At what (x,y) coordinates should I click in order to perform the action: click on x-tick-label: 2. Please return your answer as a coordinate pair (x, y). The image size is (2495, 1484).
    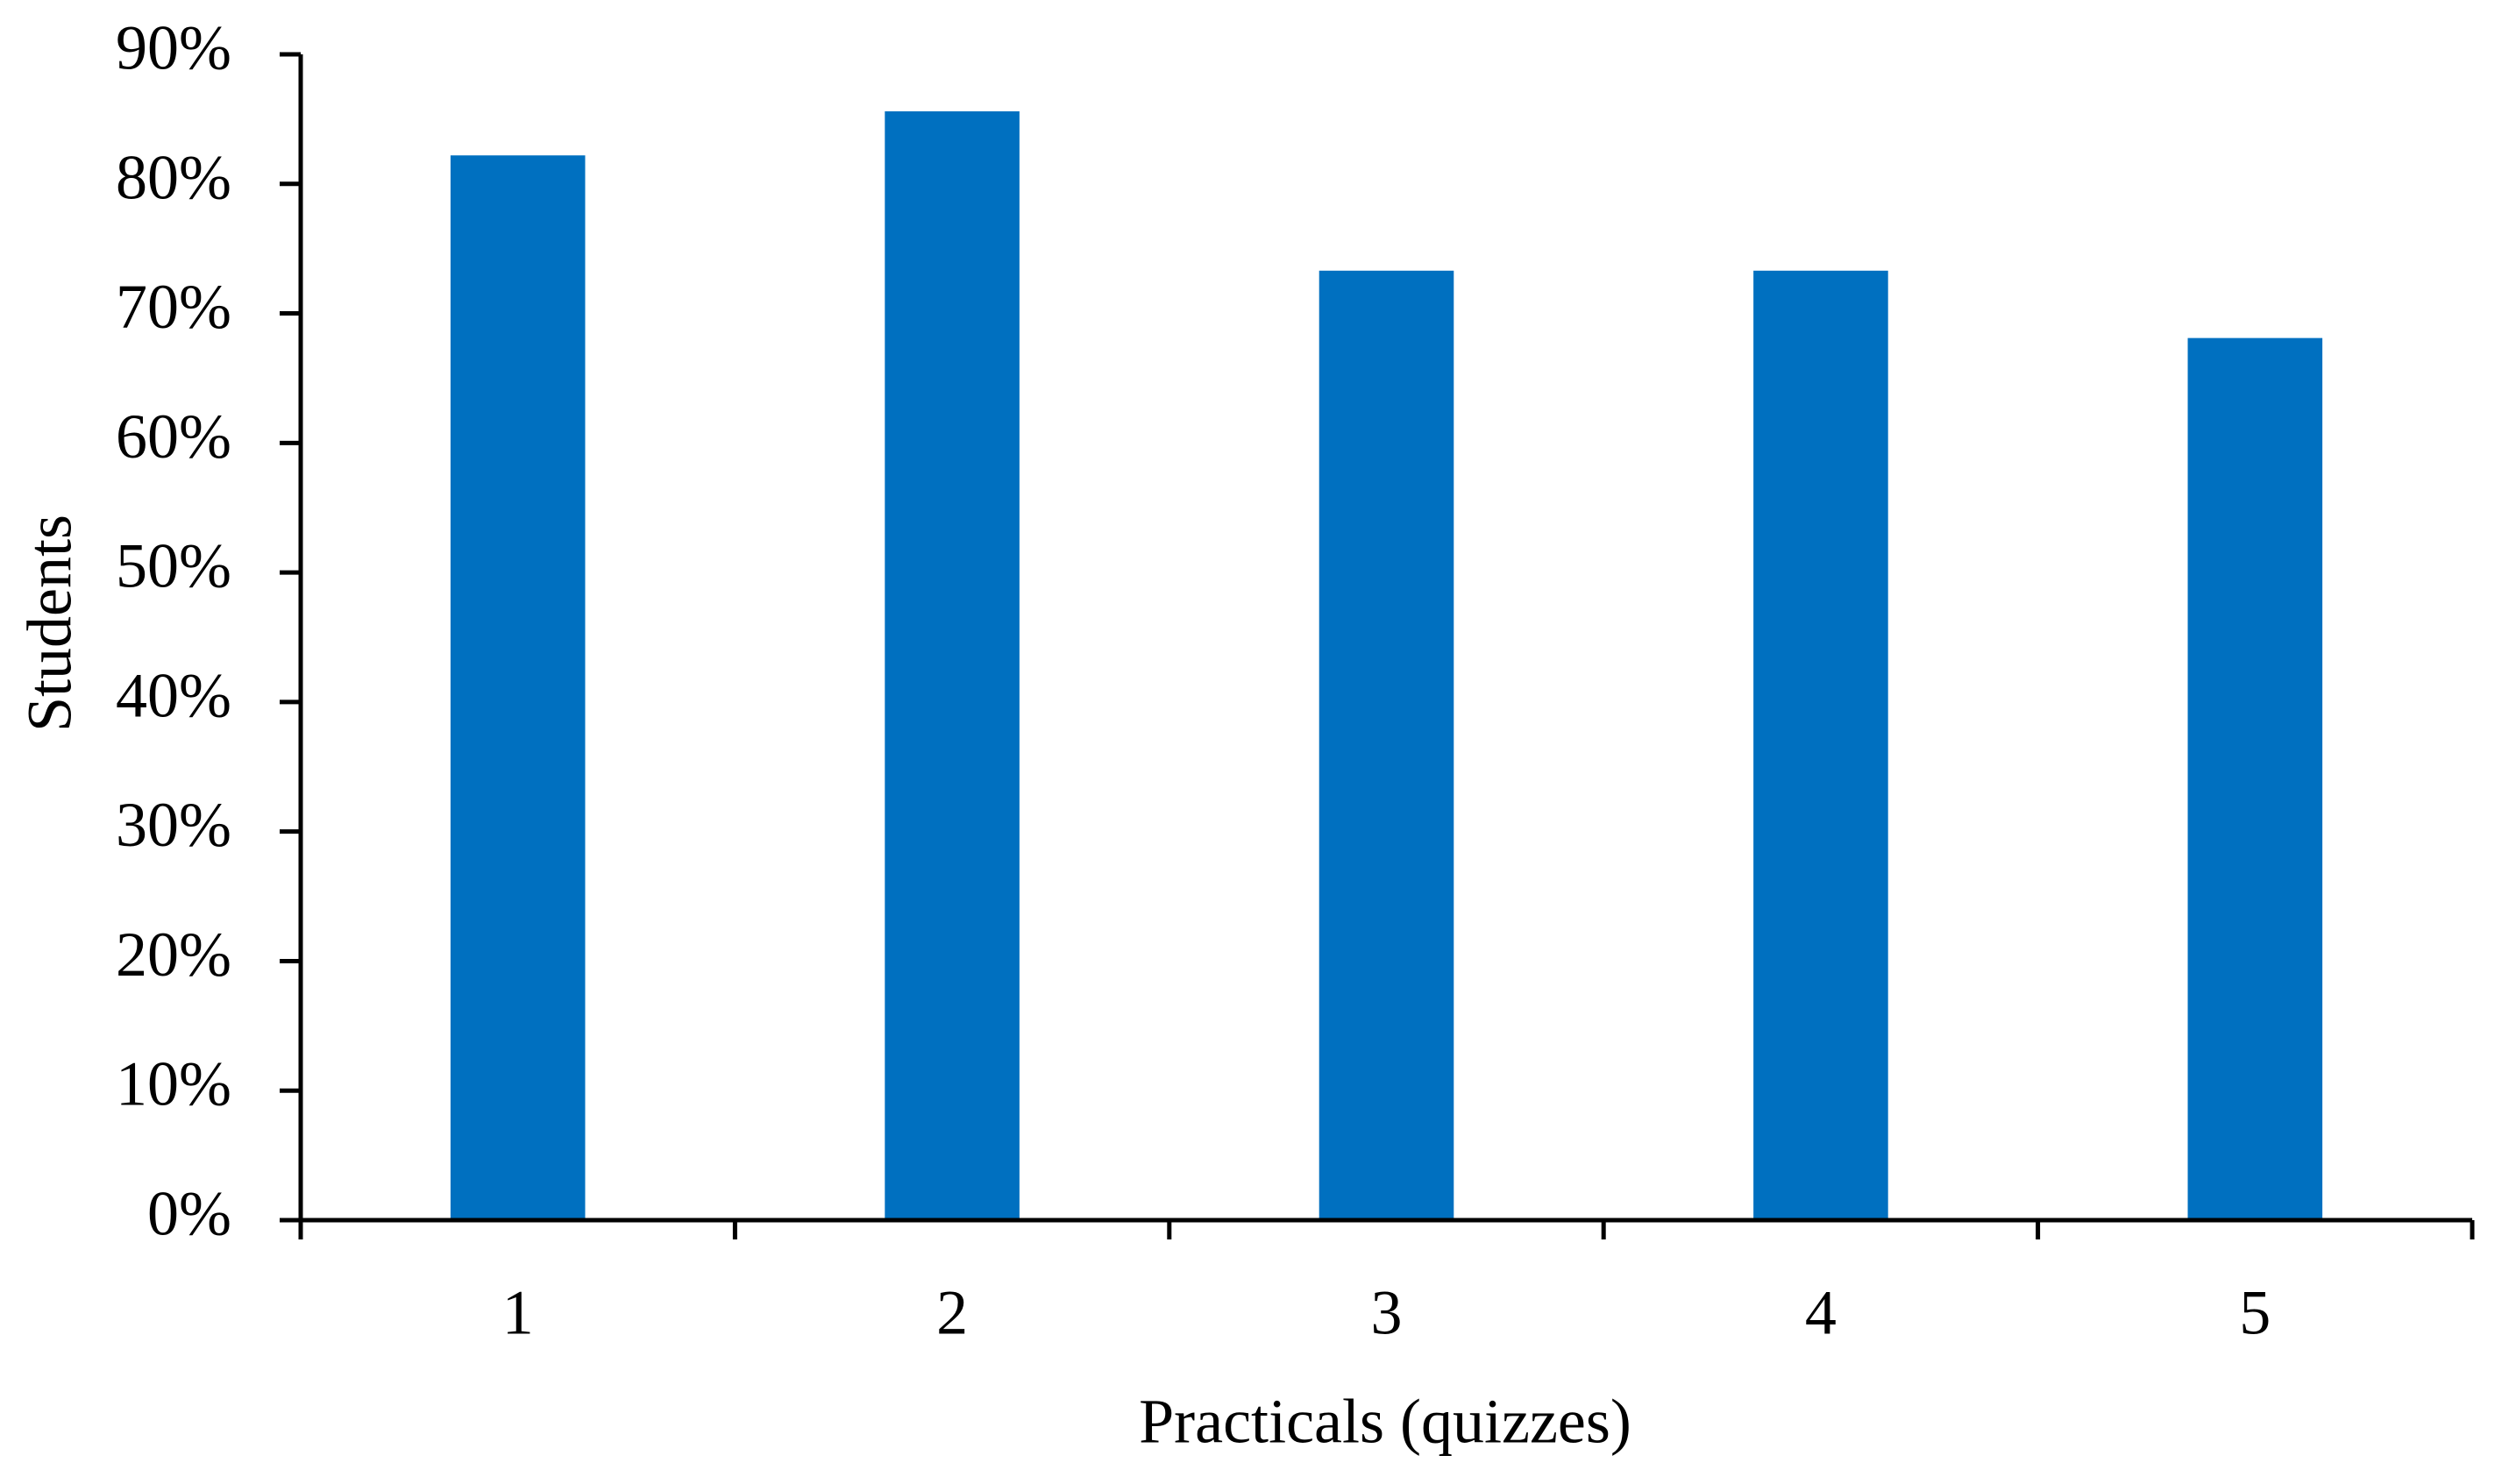
    Looking at the image, I should click on (952, 1313).